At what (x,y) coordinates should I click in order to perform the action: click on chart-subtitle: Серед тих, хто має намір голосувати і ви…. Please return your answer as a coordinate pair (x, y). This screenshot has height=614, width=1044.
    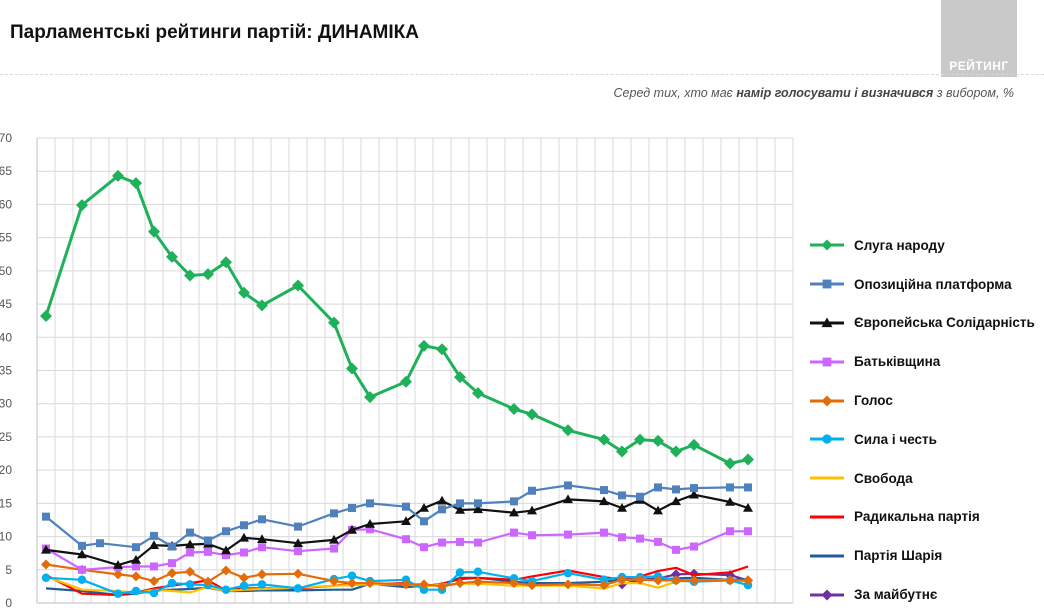
    Looking at the image, I should click on (814, 93).